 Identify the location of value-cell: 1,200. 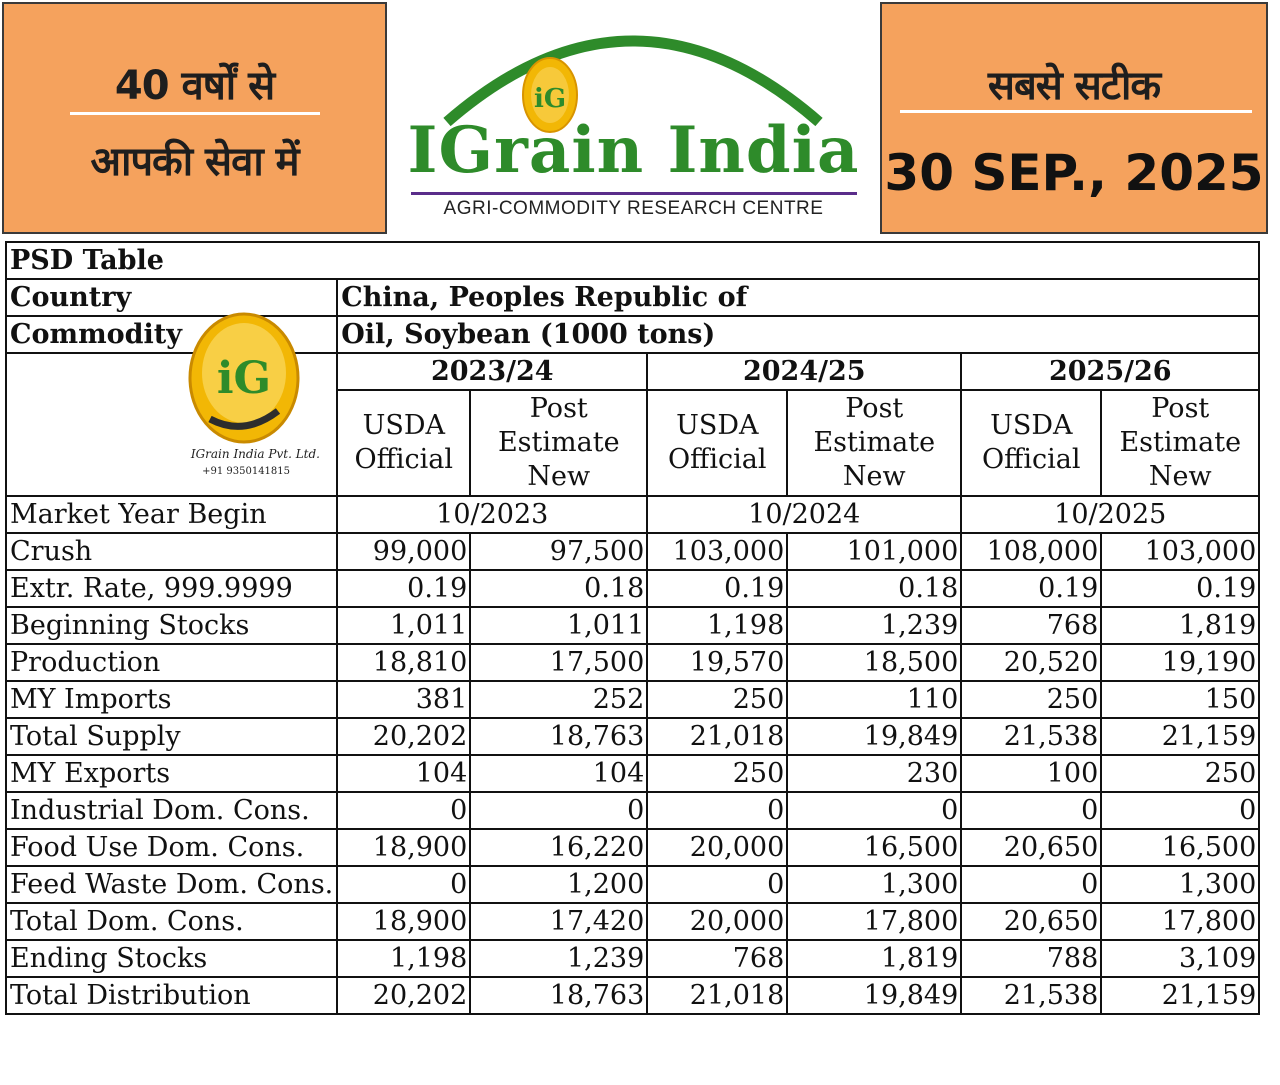
(559, 884).